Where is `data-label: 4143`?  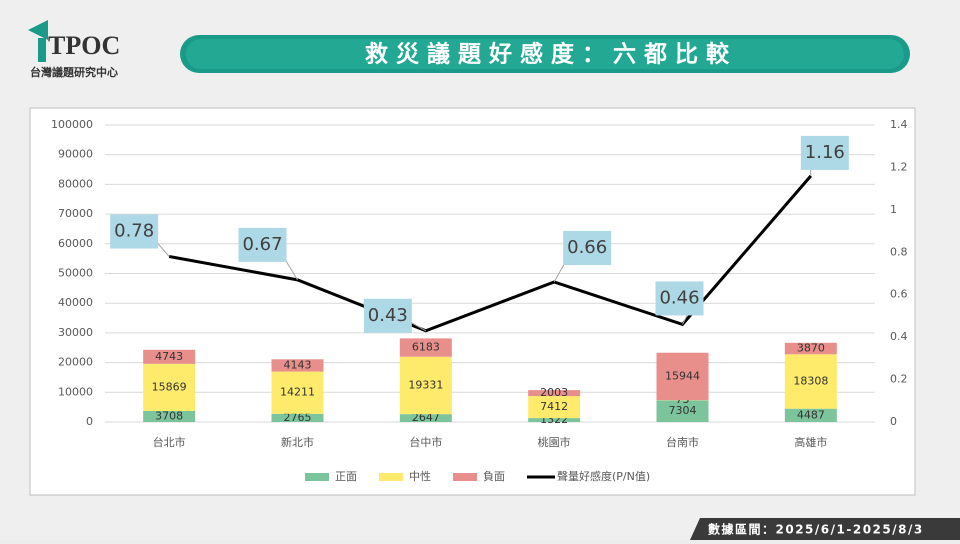
data-label: 4143 is located at coordinates (298, 364).